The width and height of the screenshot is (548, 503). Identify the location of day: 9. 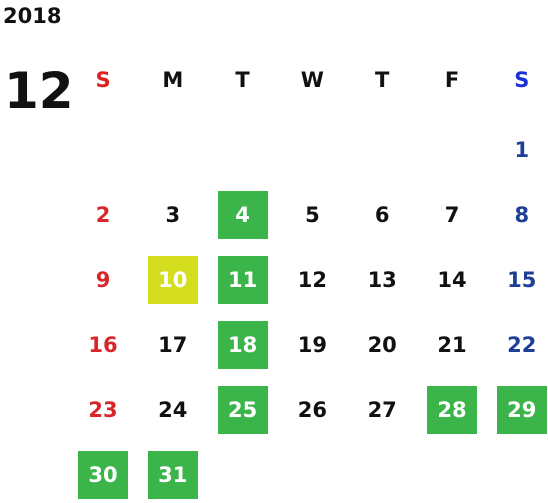
(103, 280).